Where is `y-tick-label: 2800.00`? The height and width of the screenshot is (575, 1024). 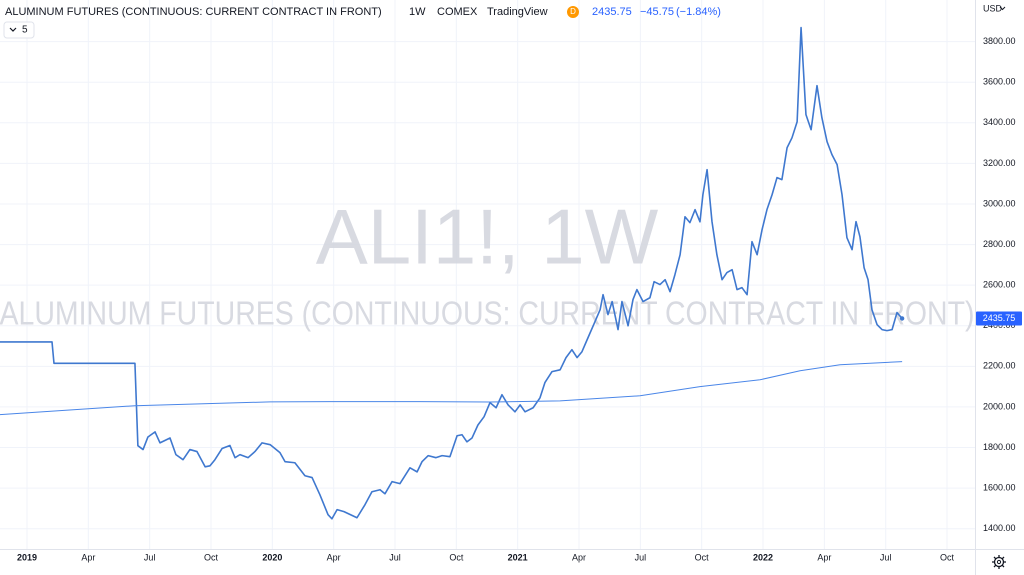 y-tick-label: 2800.00 is located at coordinates (999, 244).